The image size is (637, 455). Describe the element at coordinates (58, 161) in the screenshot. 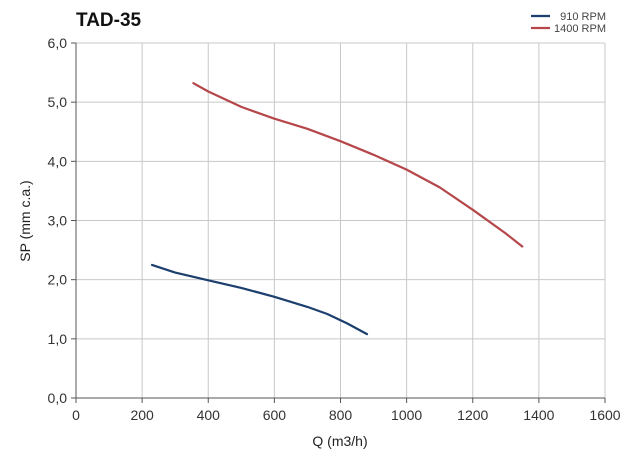

I see `y-tick-label: 4,0` at that location.